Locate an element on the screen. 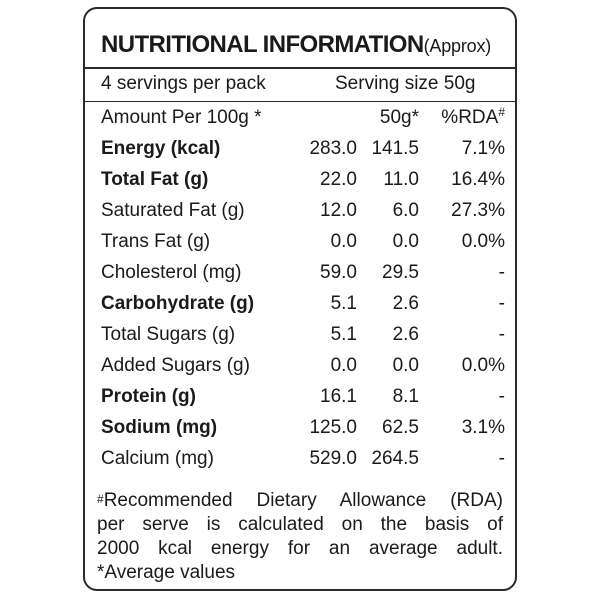 This screenshot has height=600, width=600. footnote-line-3: 2000 kcal energy for an average adult. is located at coordinates (300, 548).